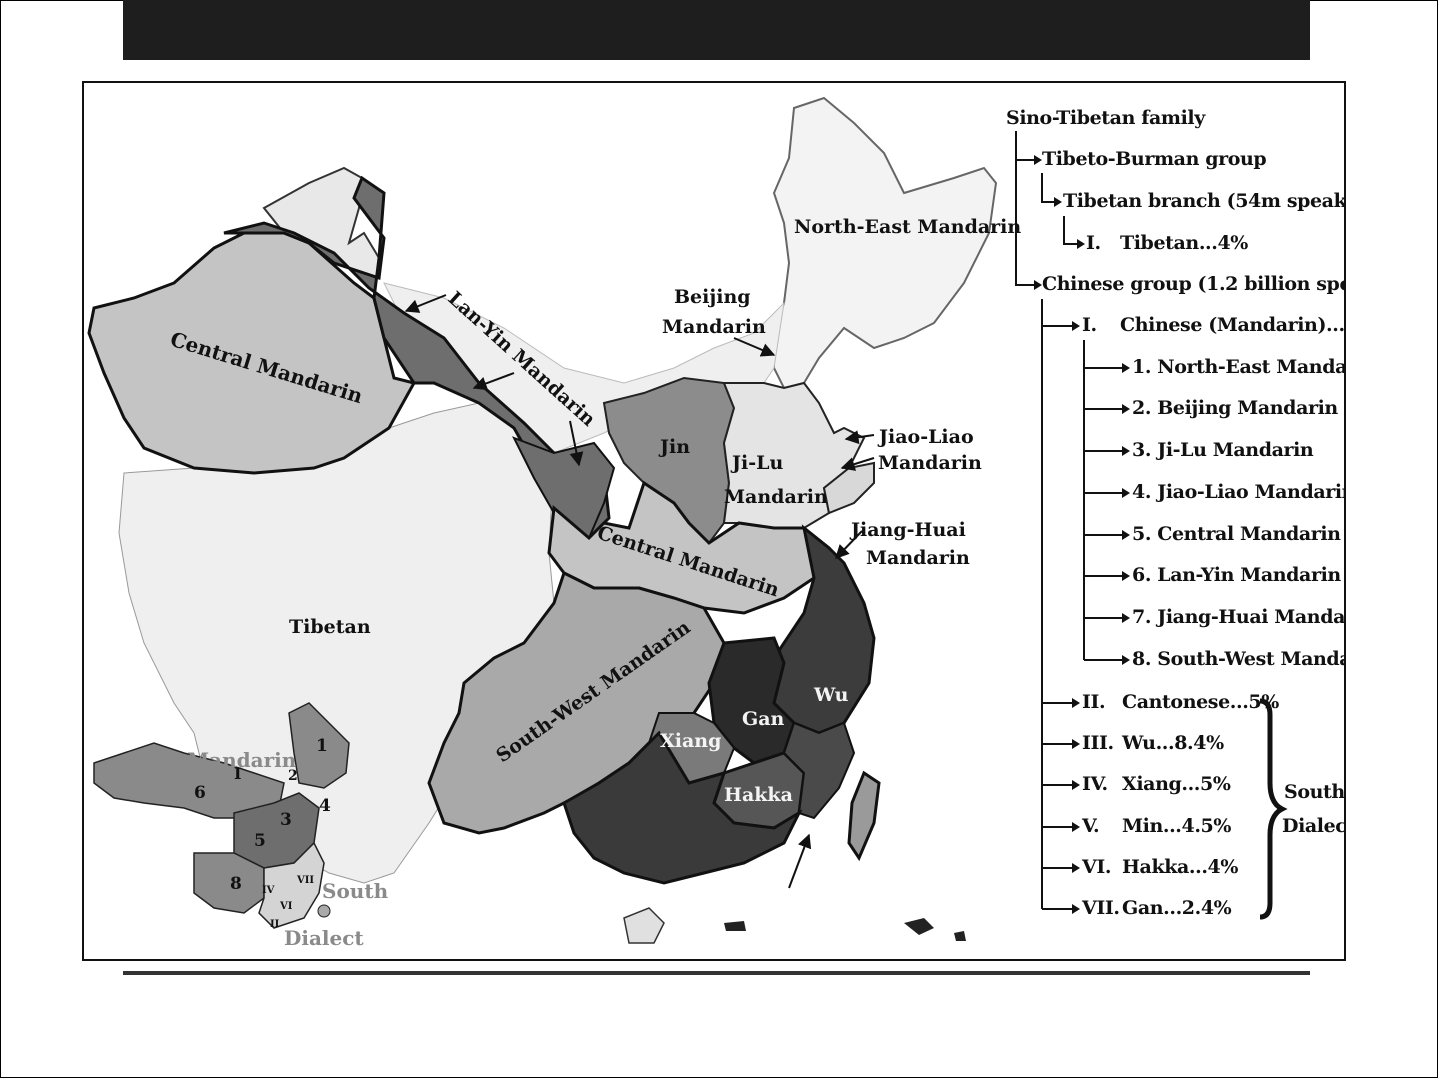 The image size is (1440, 1080). What do you see at coordinates (758, 795) in the screenshot?
I see `label-hakka: Hakka` at bounding box center [758, 795].